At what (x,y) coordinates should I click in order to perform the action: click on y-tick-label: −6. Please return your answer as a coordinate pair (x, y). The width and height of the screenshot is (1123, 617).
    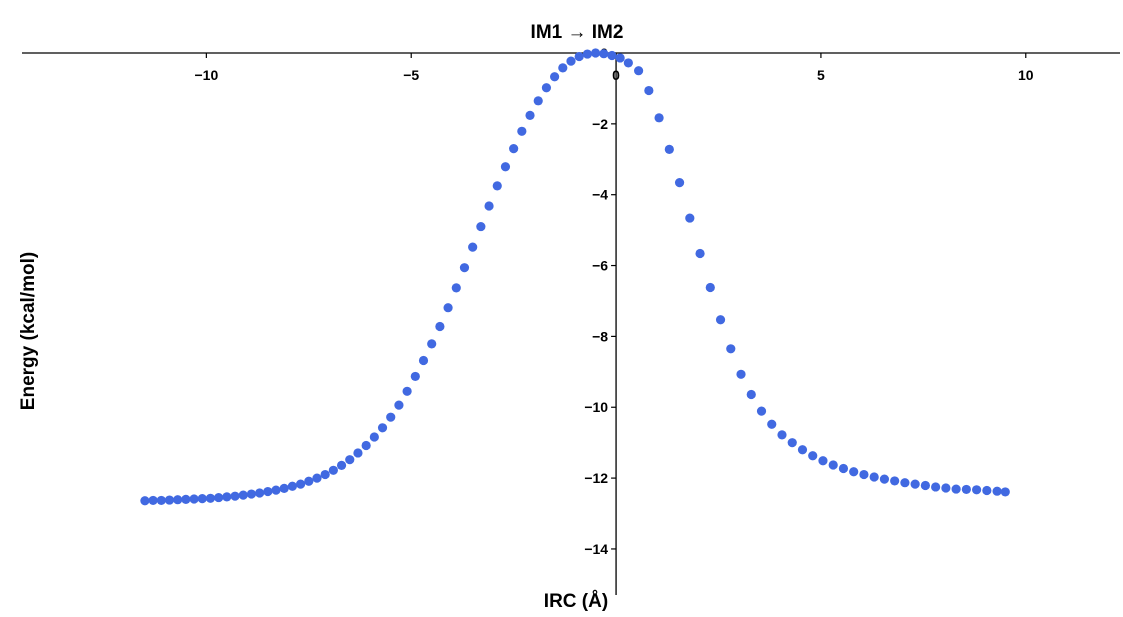
    Looking at the image, I should click on (600, 266).